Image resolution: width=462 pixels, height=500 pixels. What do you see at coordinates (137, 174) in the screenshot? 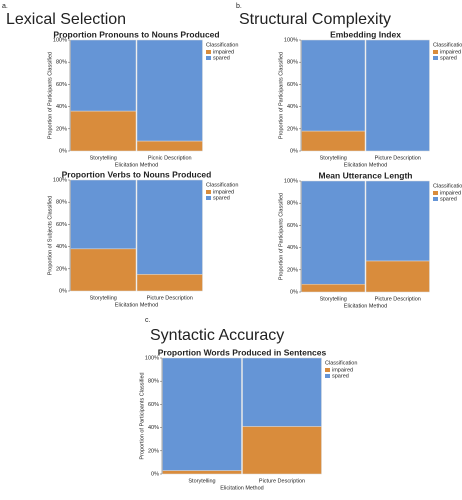
I see `chart-title: Proportion Verbs to Nouns Produced` at bounding box center [137, 174].